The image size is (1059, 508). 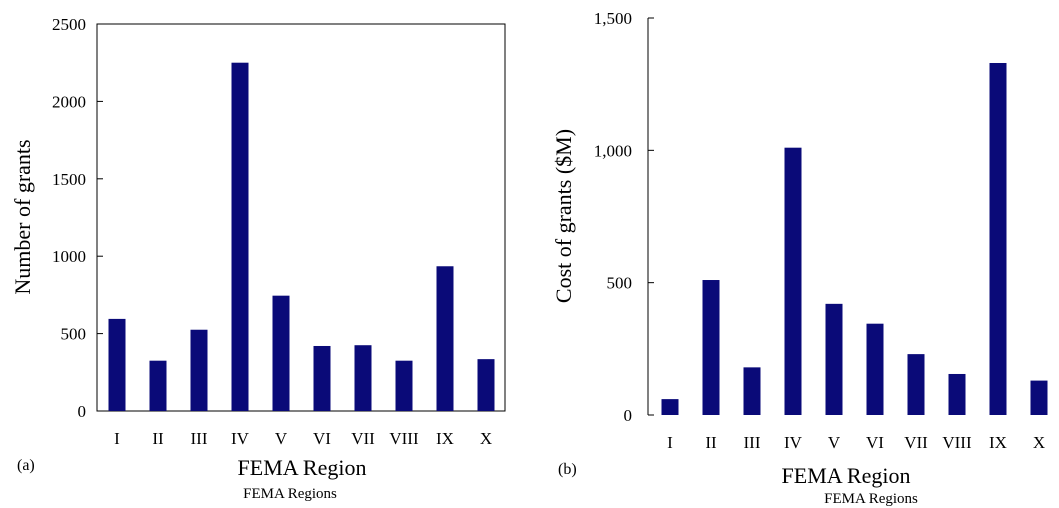 What do you see at coordinates (563, 216) in the screenshot?
I see `y-axis-title: Cost of grants ($M)` at bounding box center [563, 216].